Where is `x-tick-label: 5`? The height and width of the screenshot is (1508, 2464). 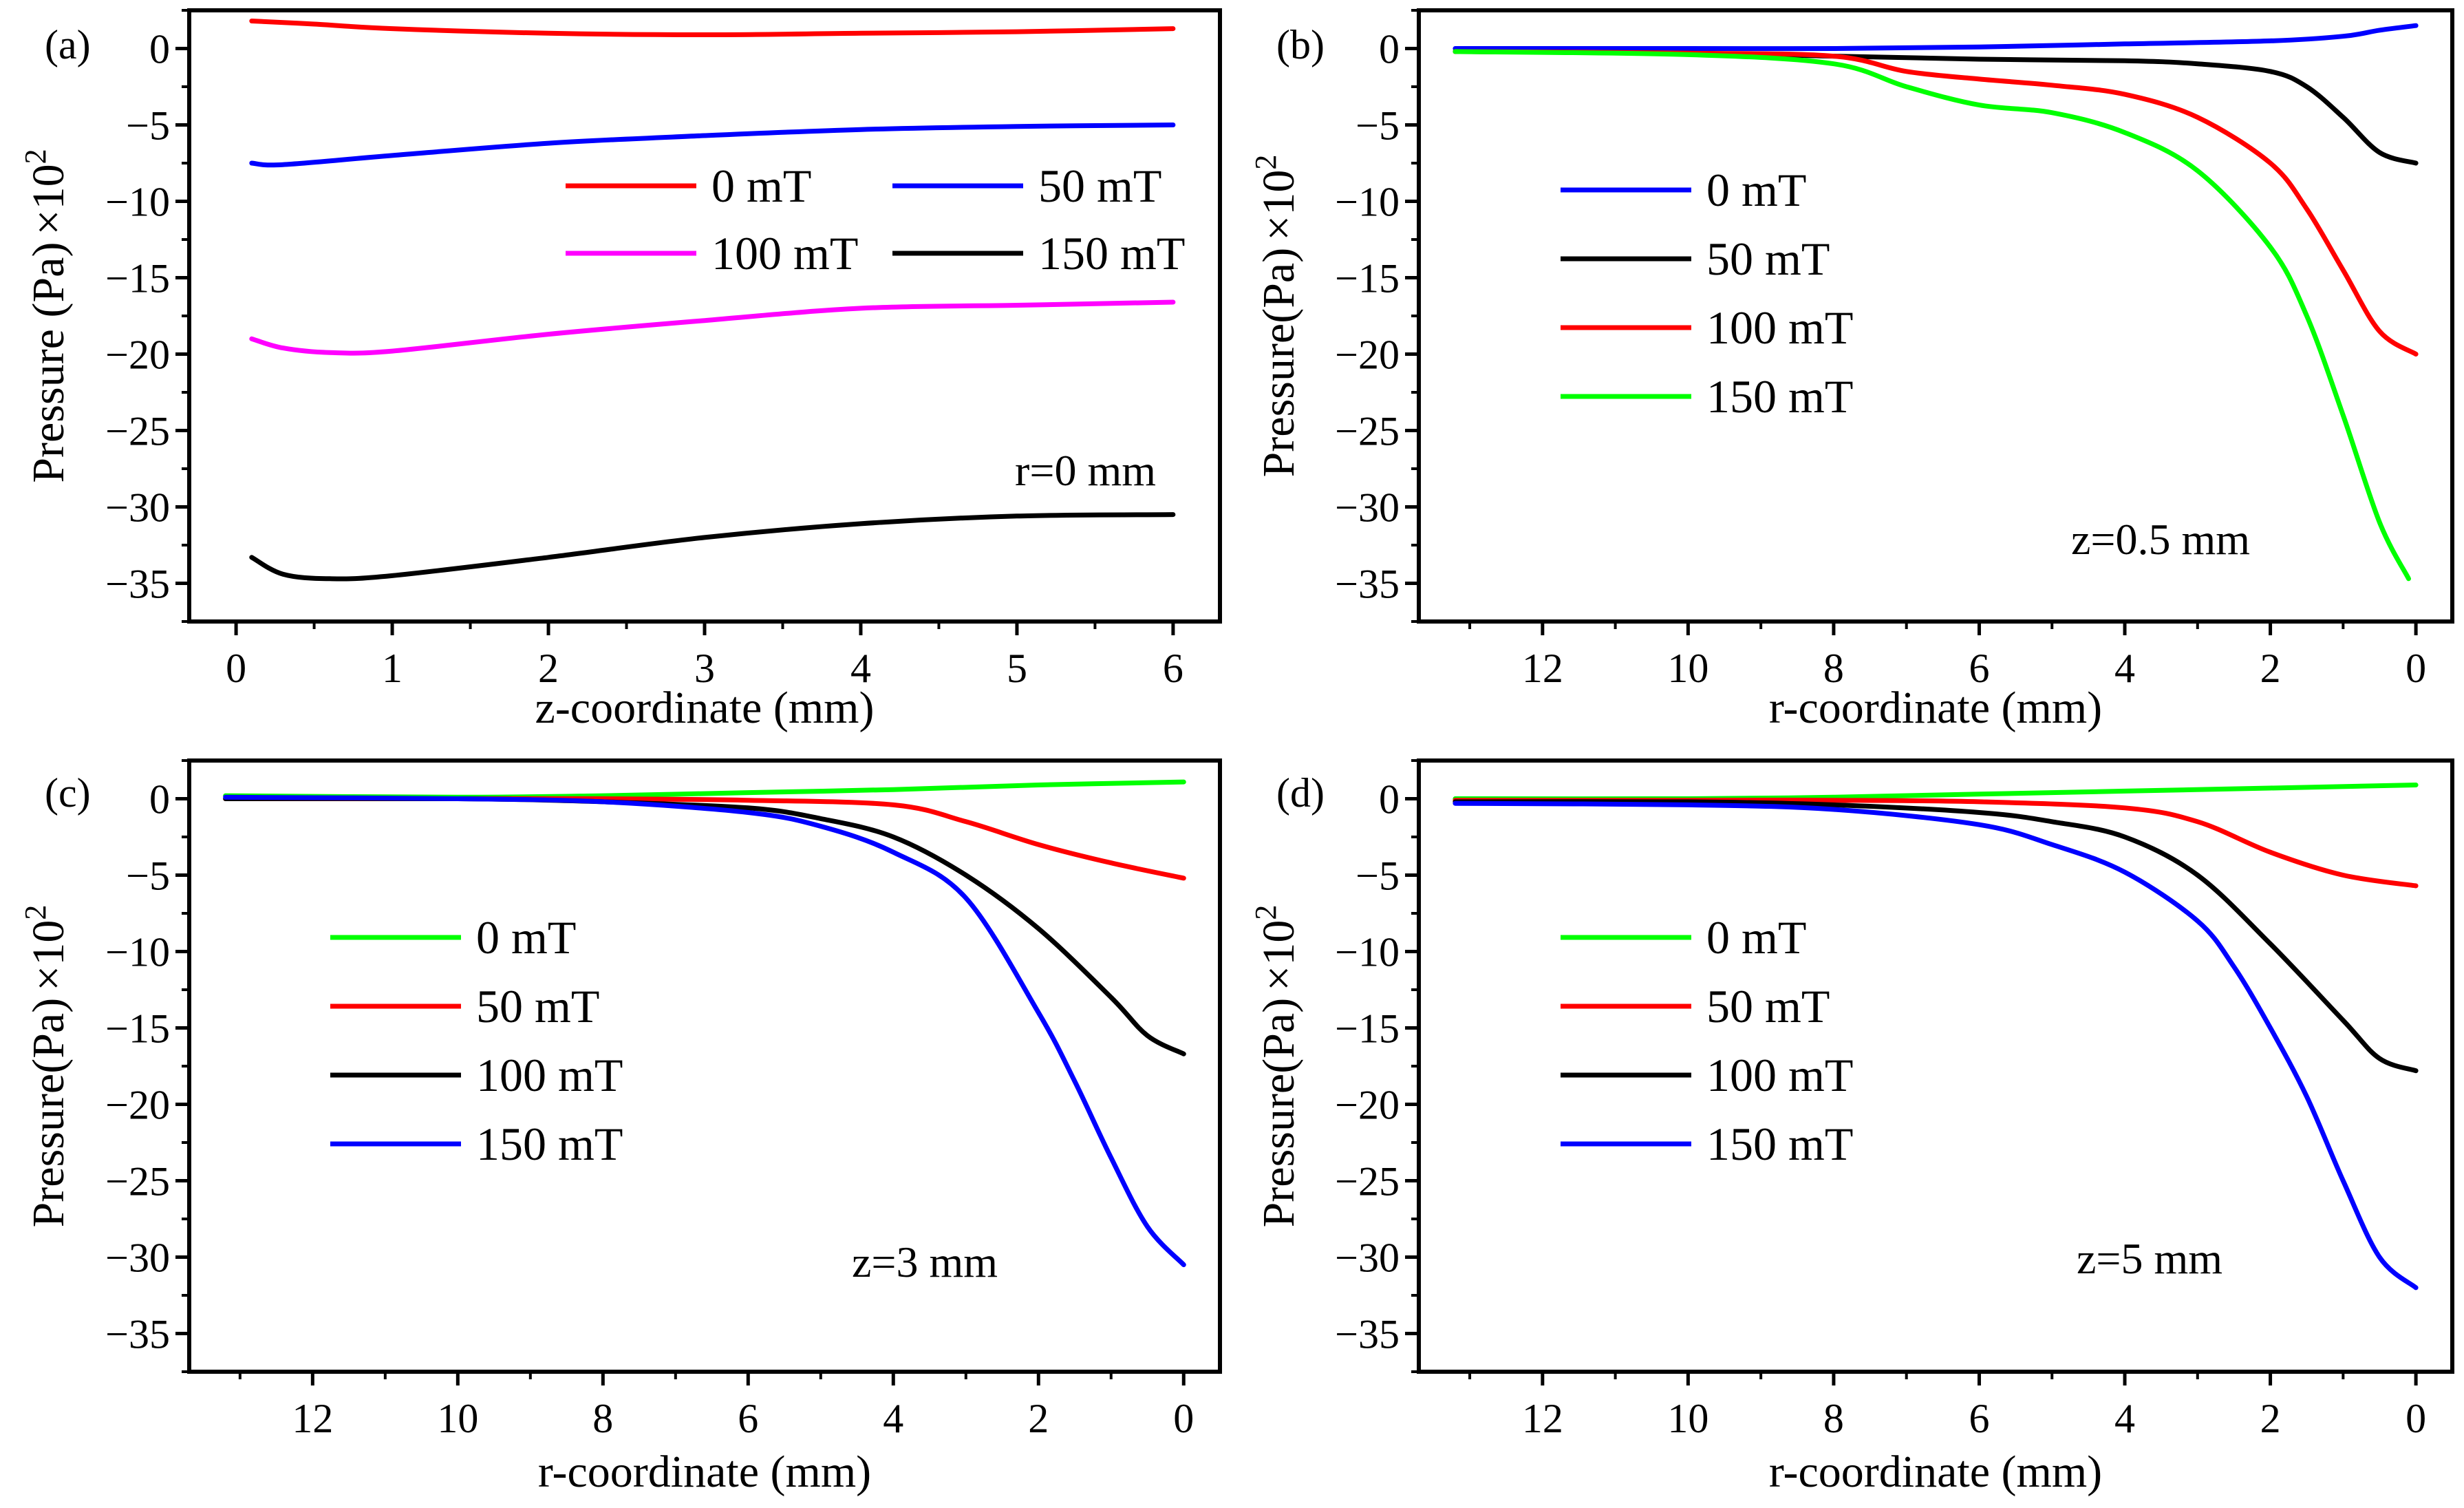
x-tick-label: 5 is located at coordinates (1017, 668).